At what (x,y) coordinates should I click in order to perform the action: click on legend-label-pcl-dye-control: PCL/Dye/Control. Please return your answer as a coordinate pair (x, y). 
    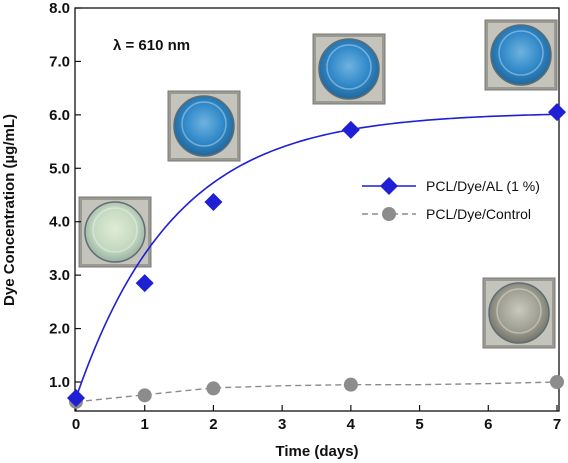
    Looking at the image, I should click on (478, 214).